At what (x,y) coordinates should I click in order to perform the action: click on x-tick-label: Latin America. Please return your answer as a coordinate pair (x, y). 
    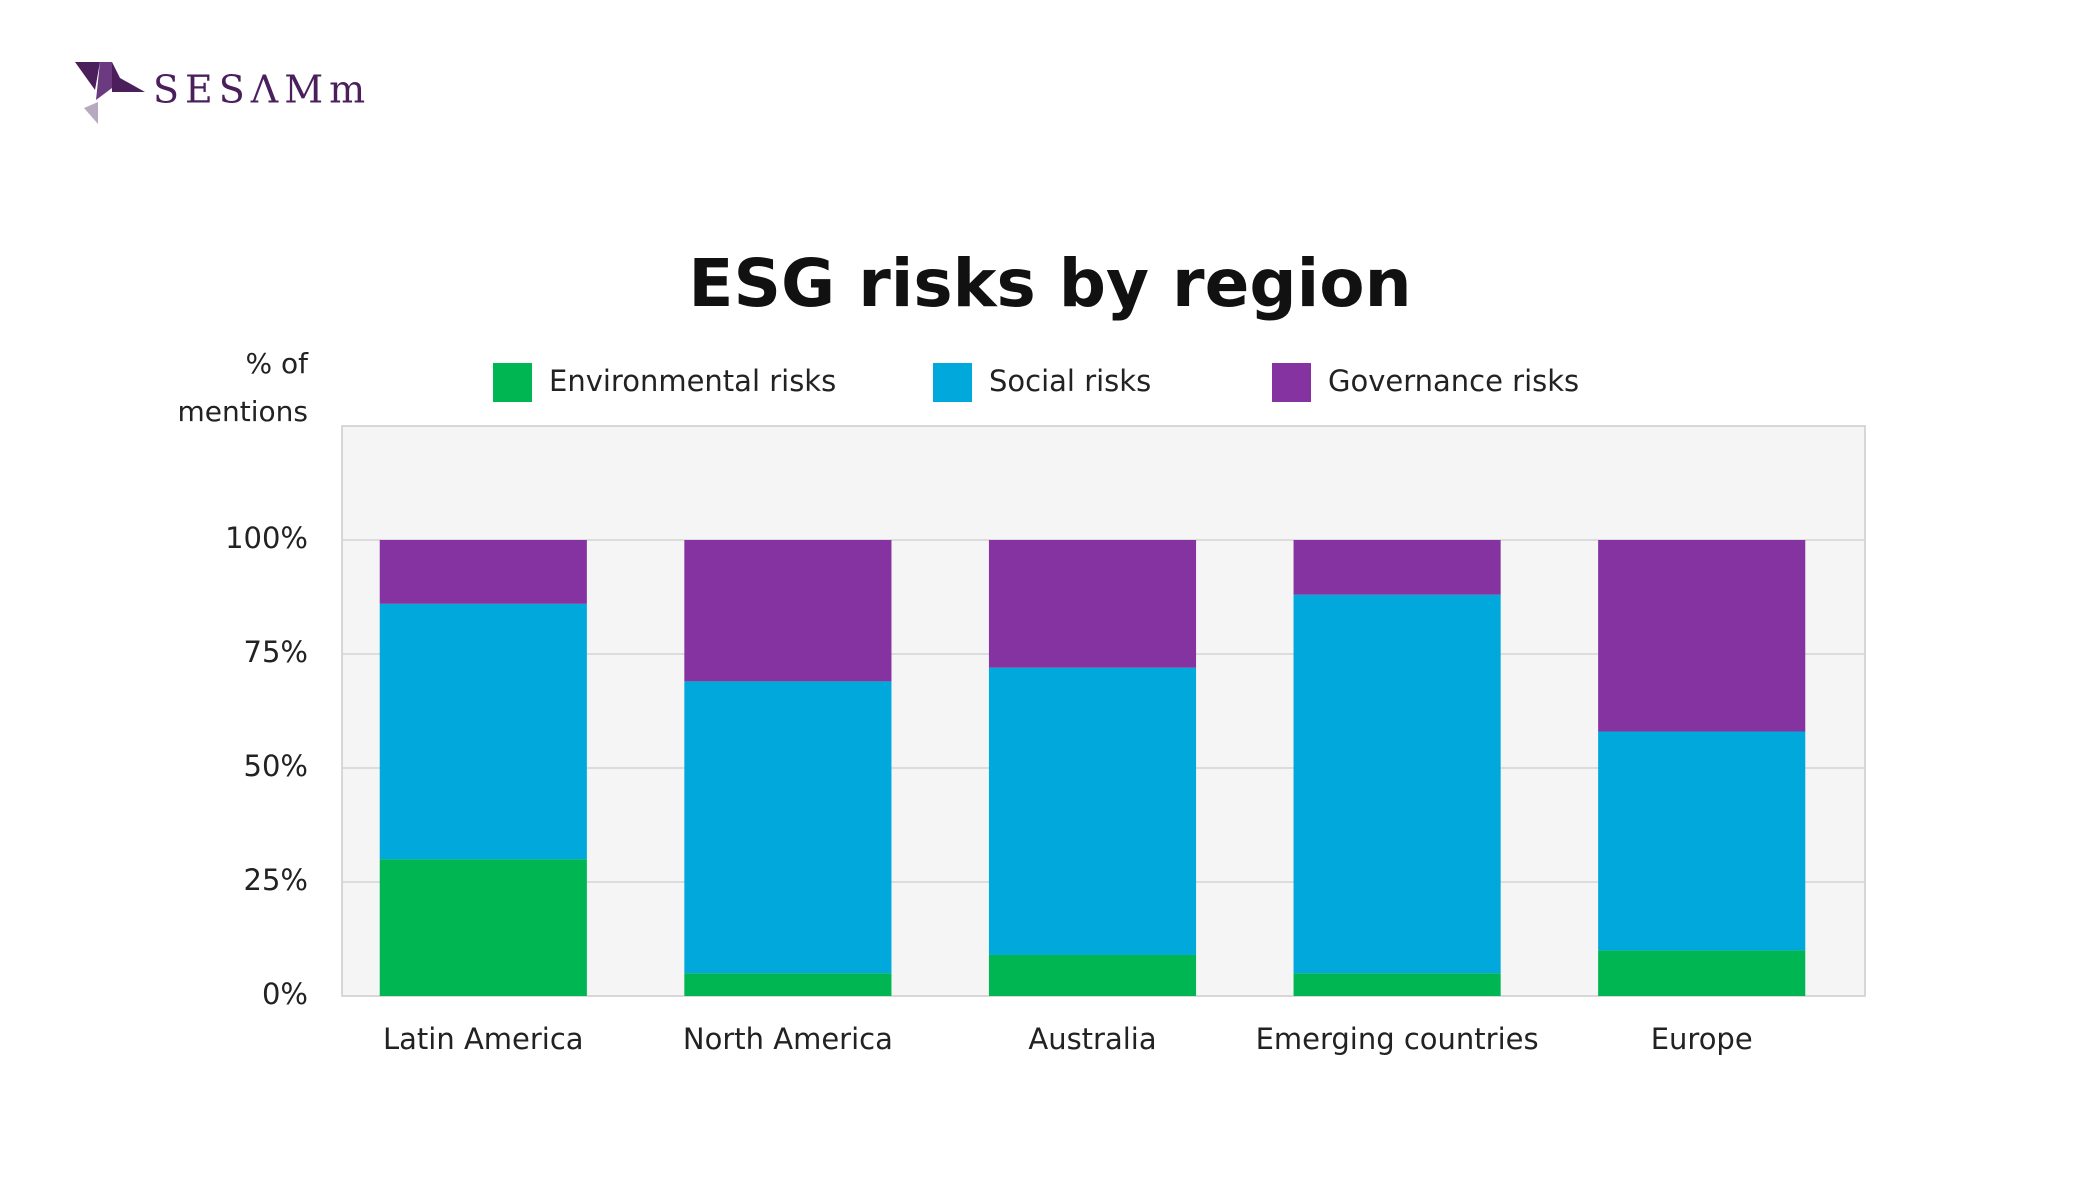
    Looking at the image, I should click on (483, 1039).